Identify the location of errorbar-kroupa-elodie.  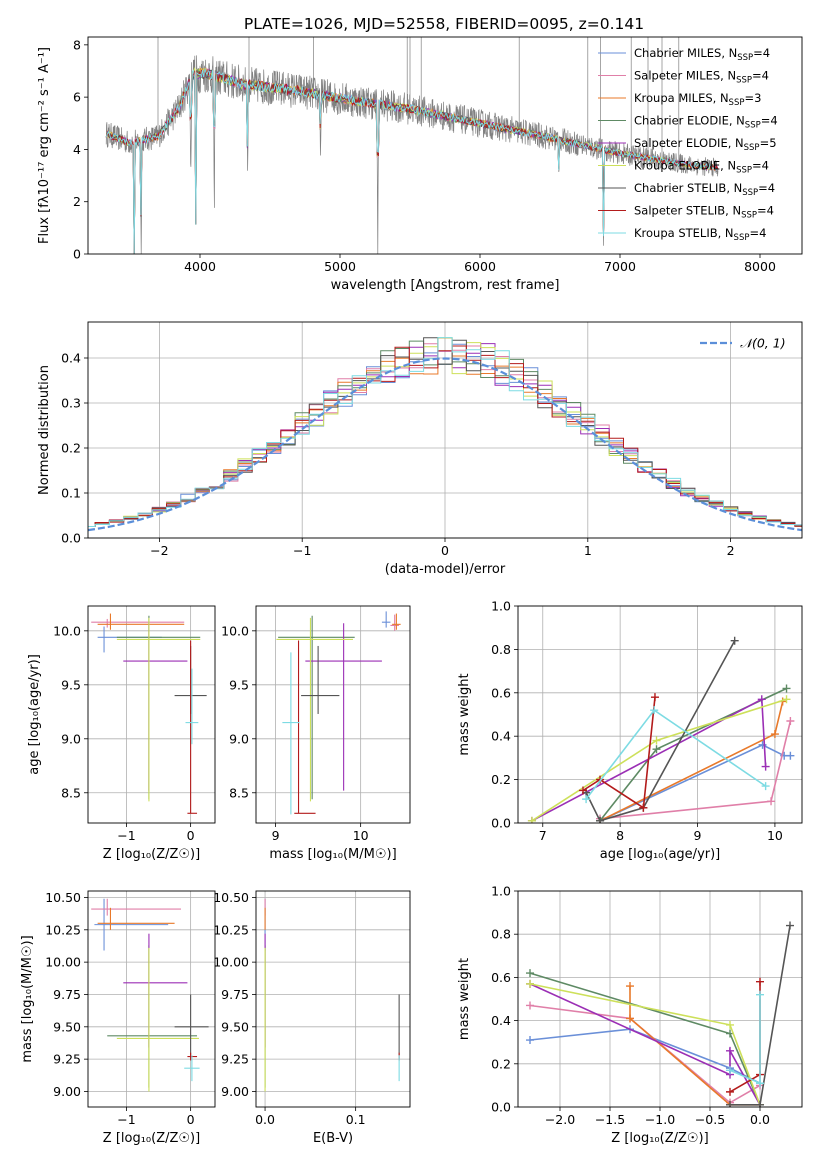
(314, 709).